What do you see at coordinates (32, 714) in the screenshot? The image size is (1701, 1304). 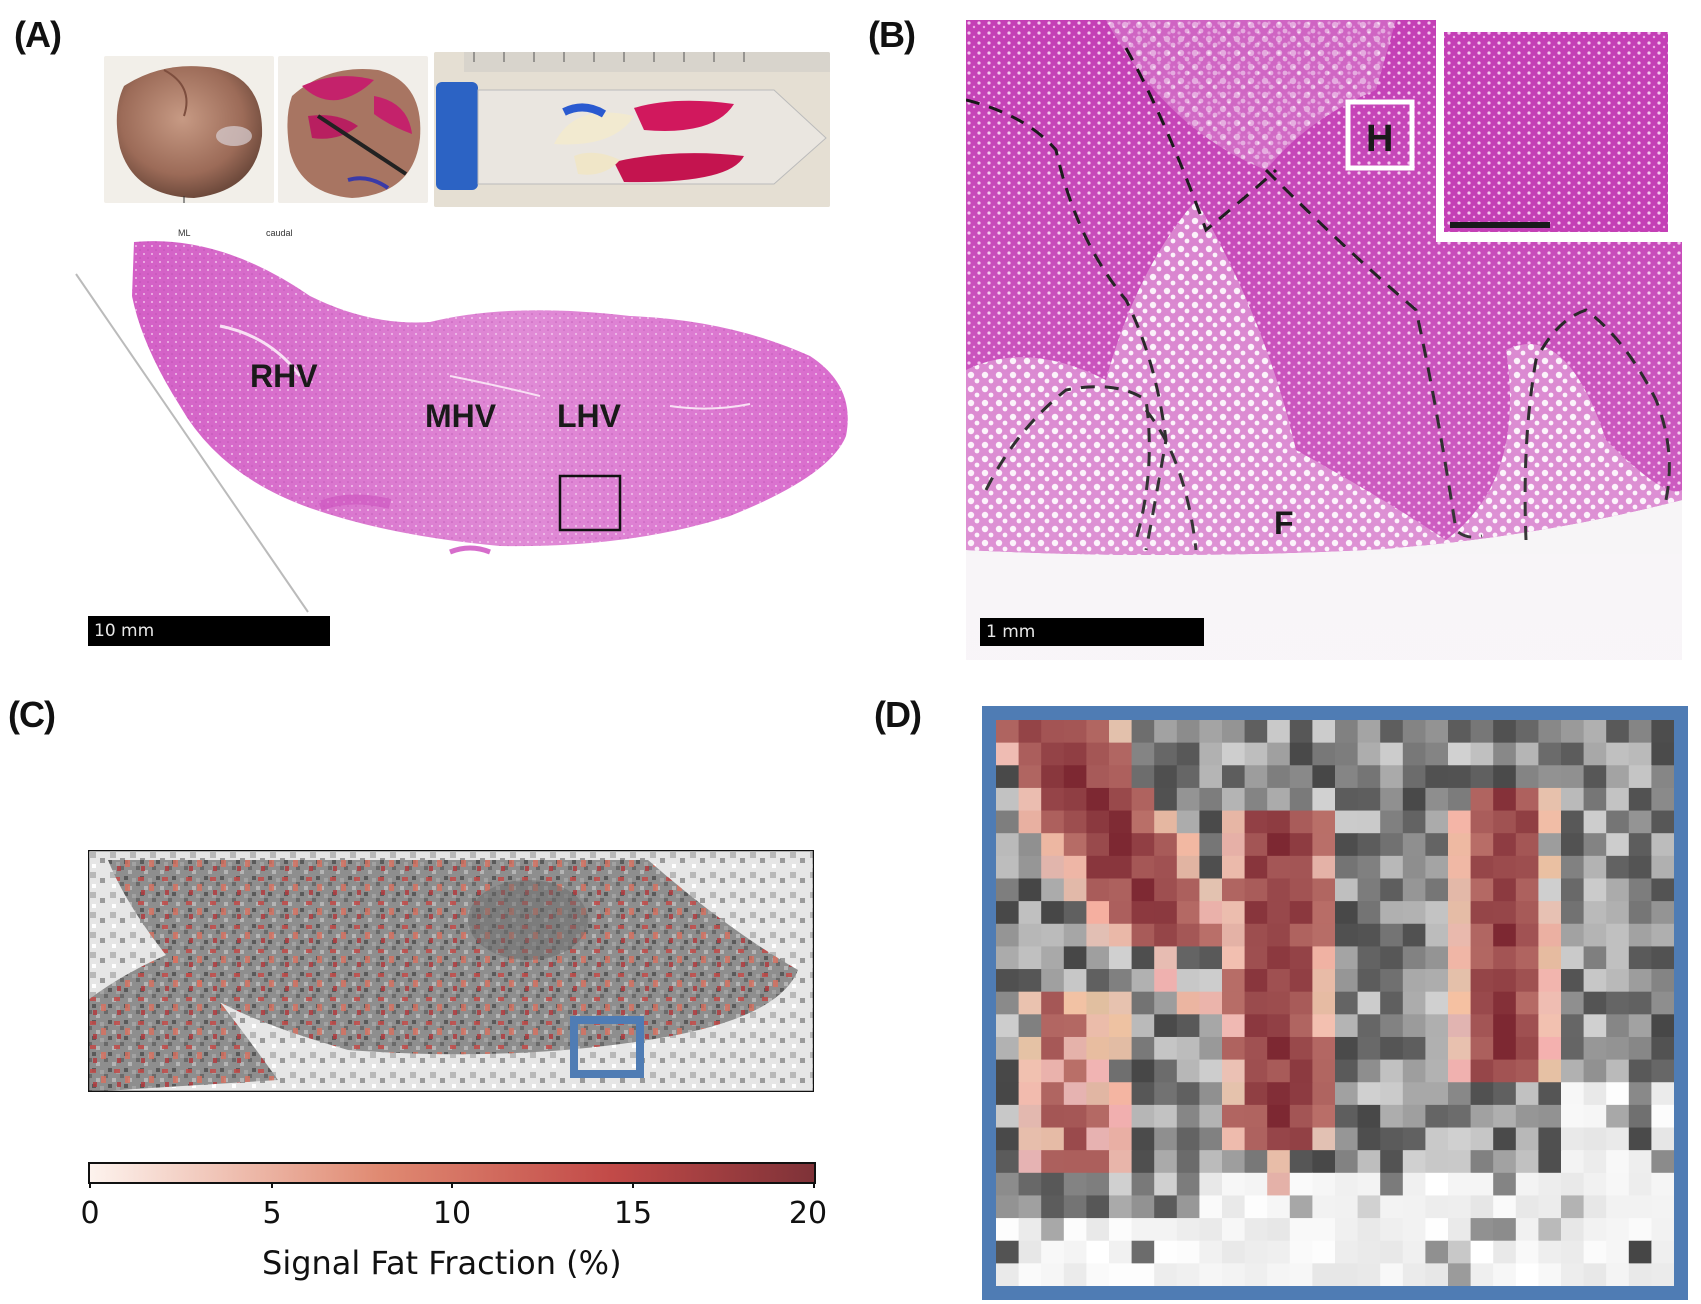 I see `panel-c-label: (C)` at bounding box center [32, 714].